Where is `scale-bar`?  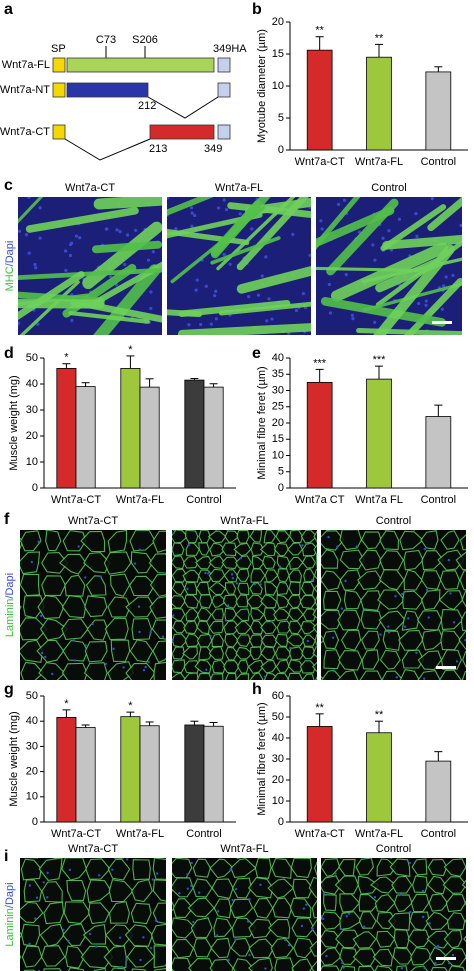 scale-bar is located at coordinates (446, 667).